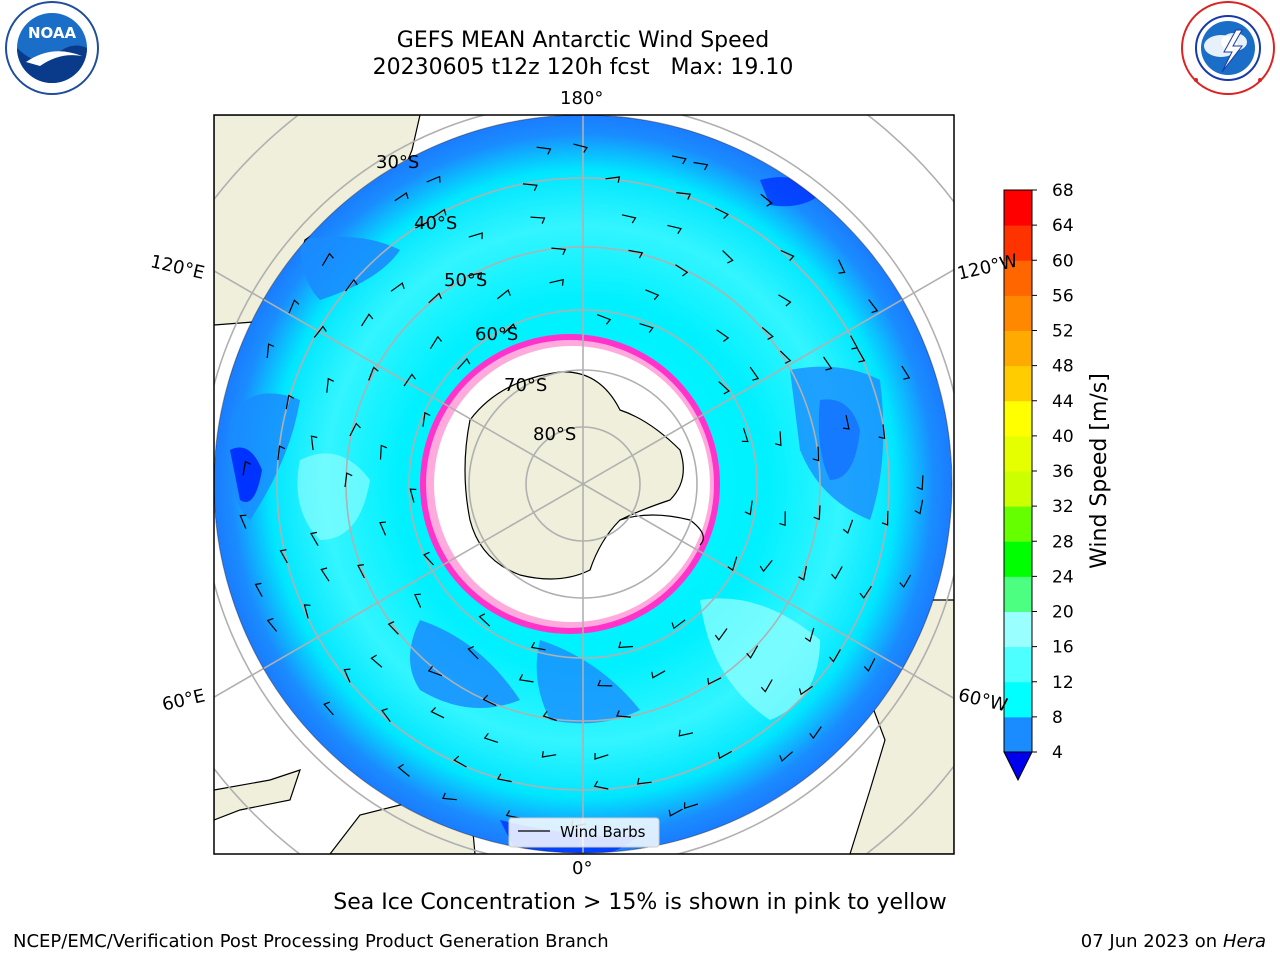  Describe the element at coordinates (583, 67) in the screenshot. I see `chart-subtitle: 20230605 t12z 120h fcst Max: 19.10` at that location.